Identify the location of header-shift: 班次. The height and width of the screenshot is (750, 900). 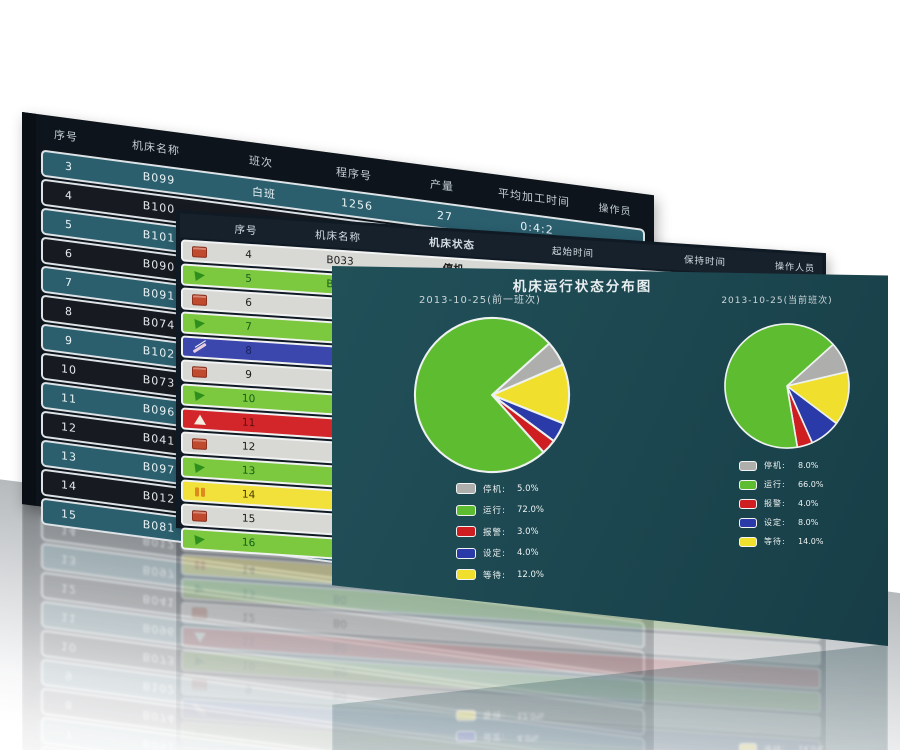
(261, 162).